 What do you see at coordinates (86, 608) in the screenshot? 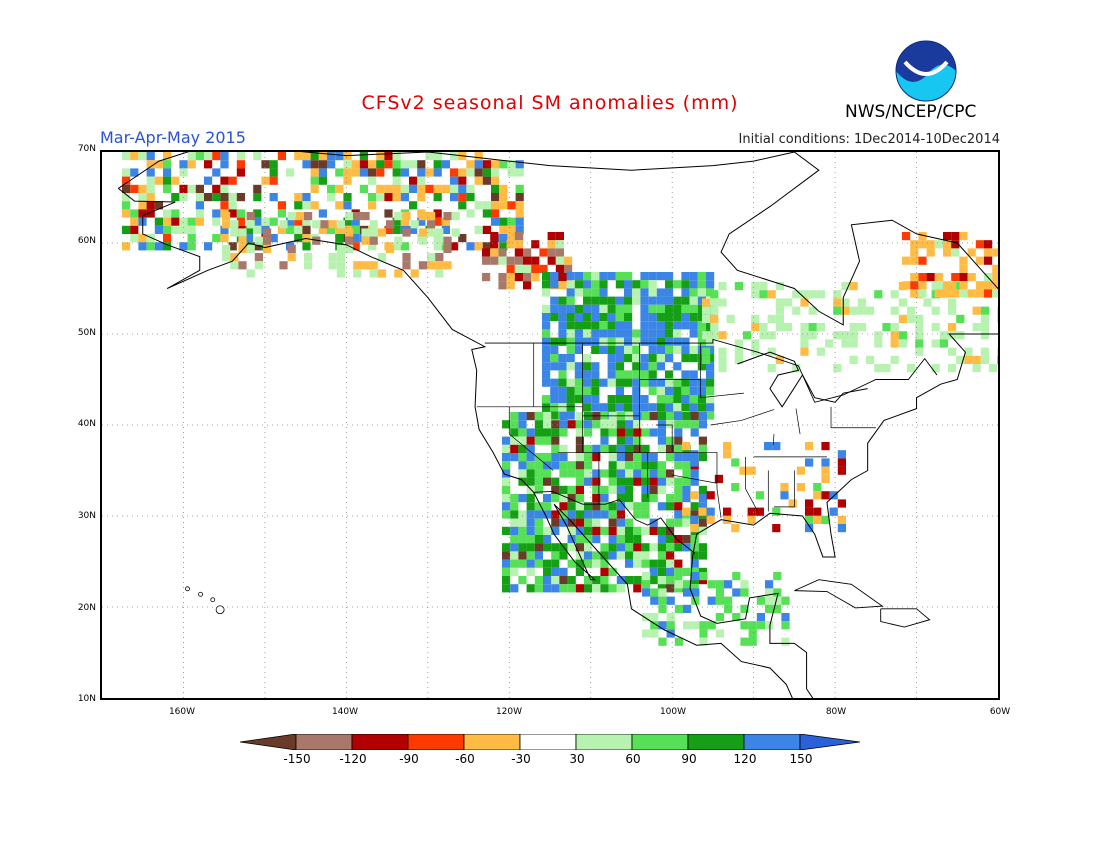
I see `lat-label-20n: 20N` at bounding box center [86, 608].